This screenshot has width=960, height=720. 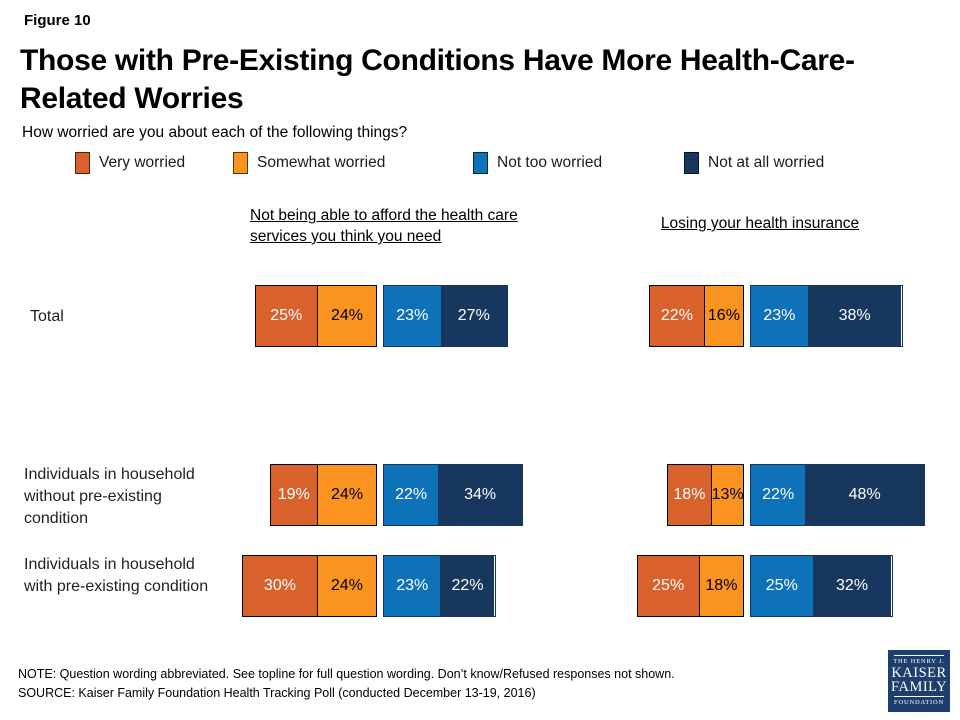 I want to click on bar-segment-very-worried: 18%, so click(x=689, y=495).